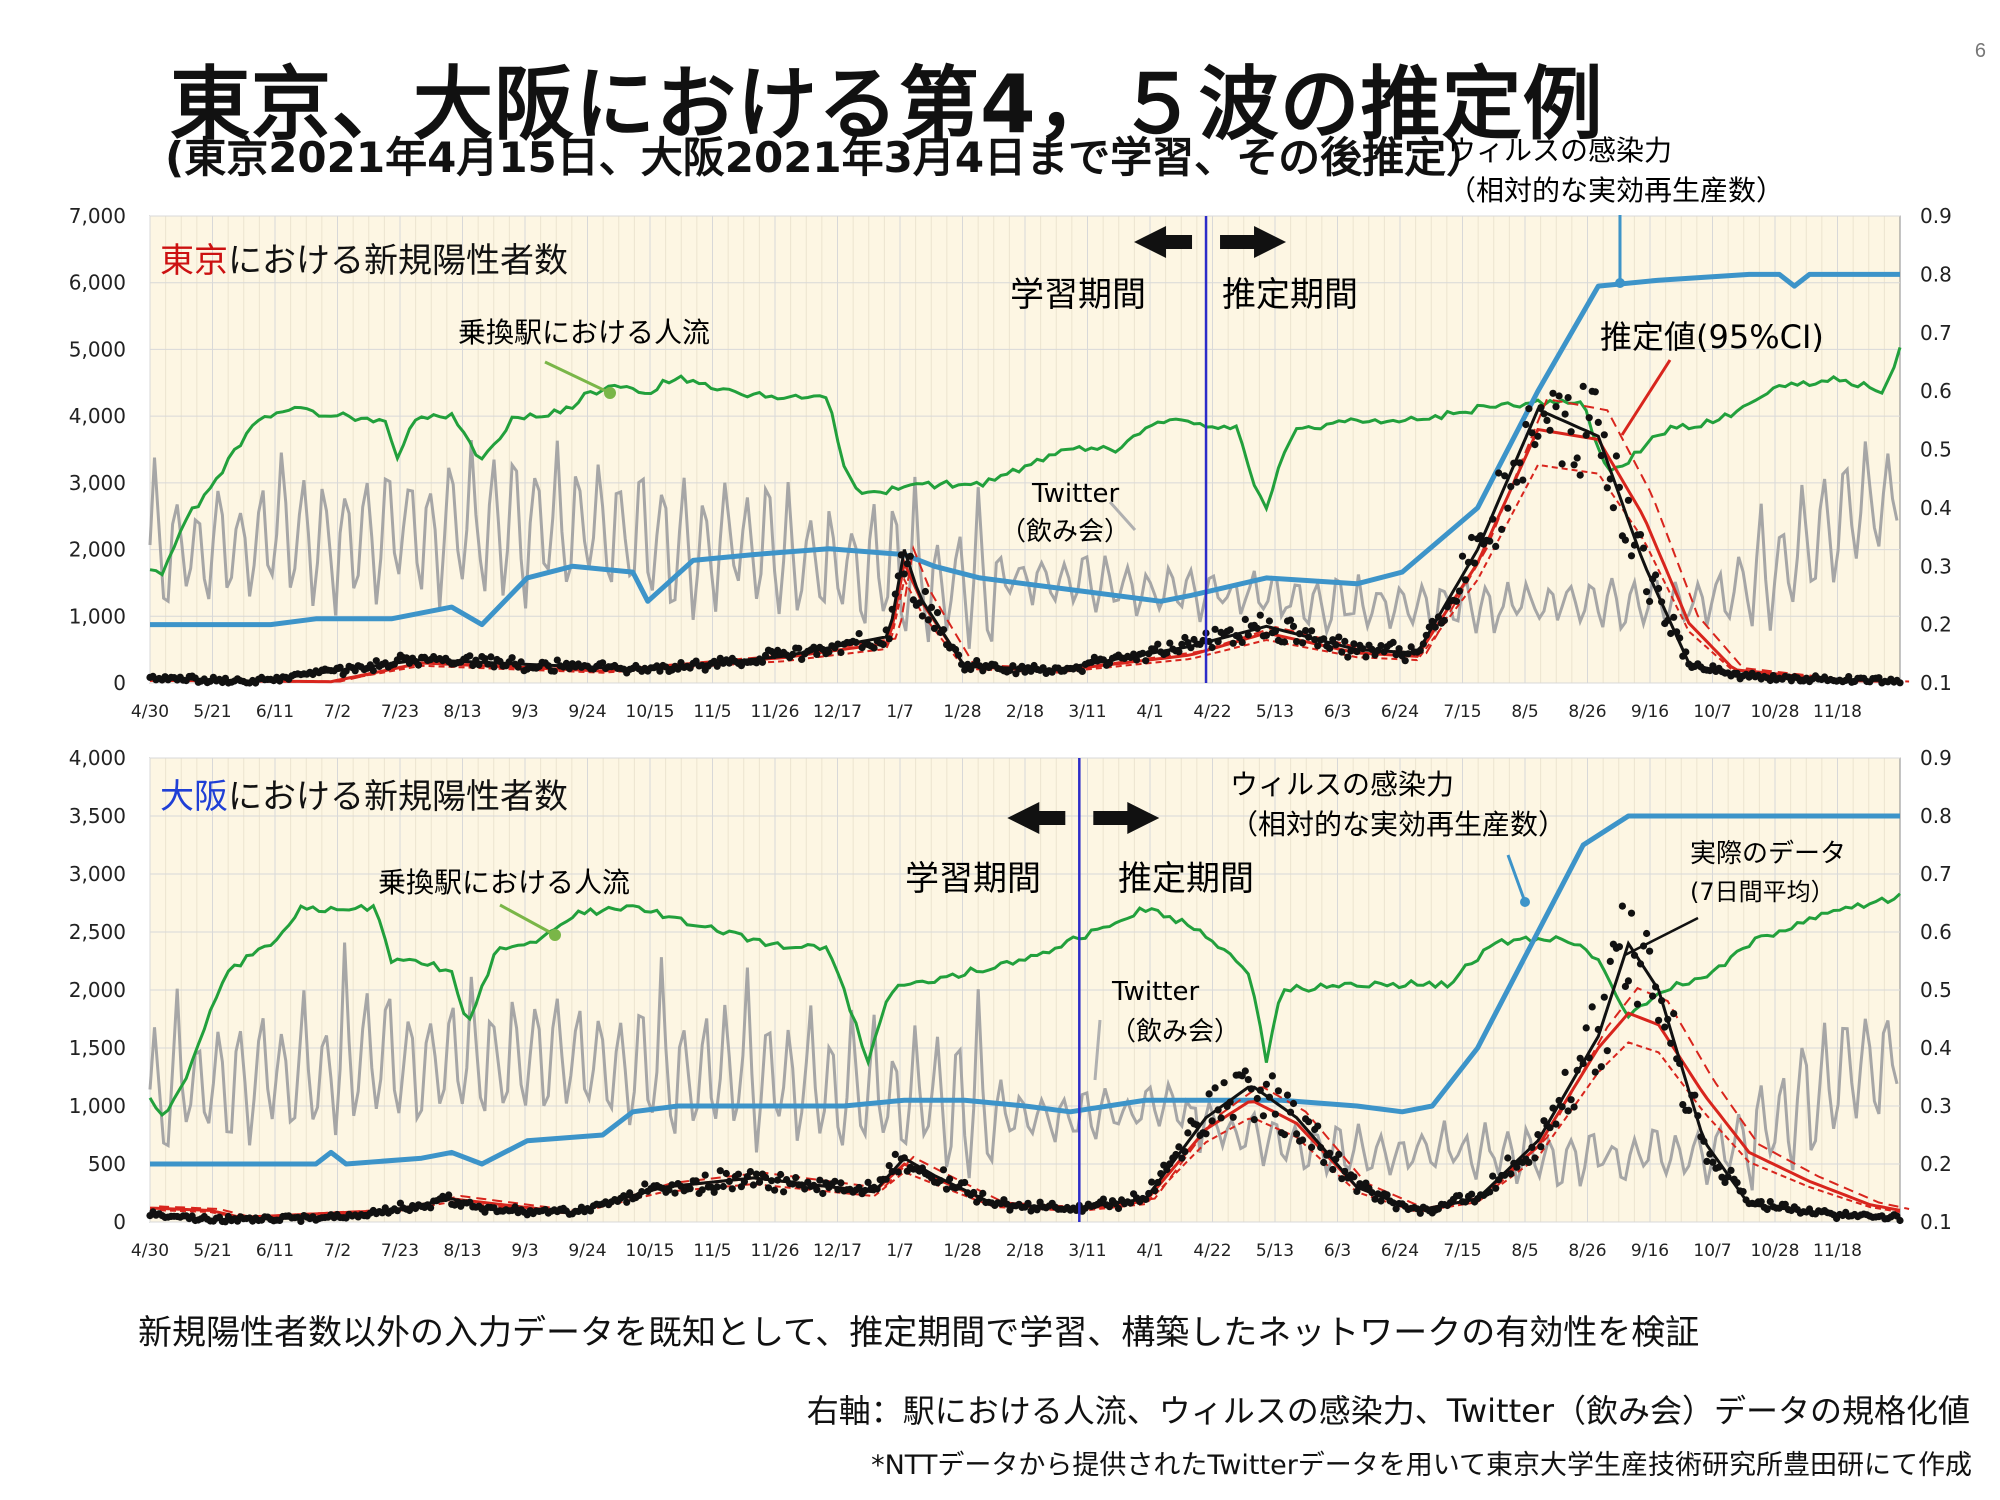  What do you see at coordinates (1400, 712) in the screenshot?
I see `tokyo-xtick: 6/24` at bounding box center [1400, 712].